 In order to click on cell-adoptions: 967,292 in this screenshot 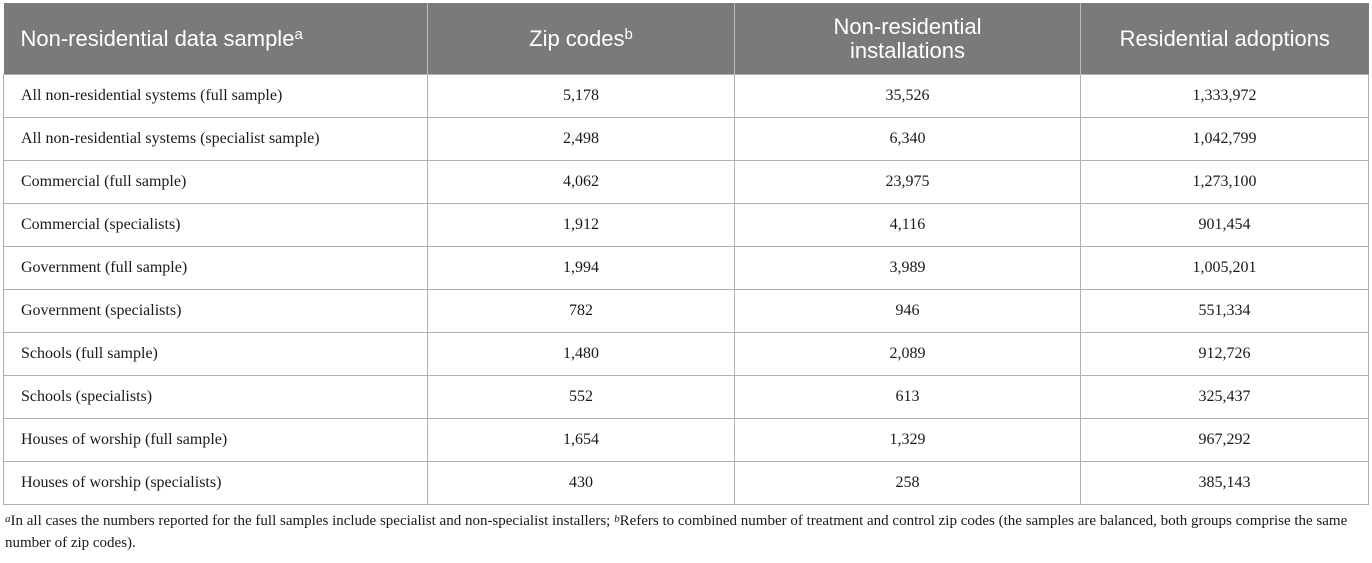, I will do `click(1224, 440)`.